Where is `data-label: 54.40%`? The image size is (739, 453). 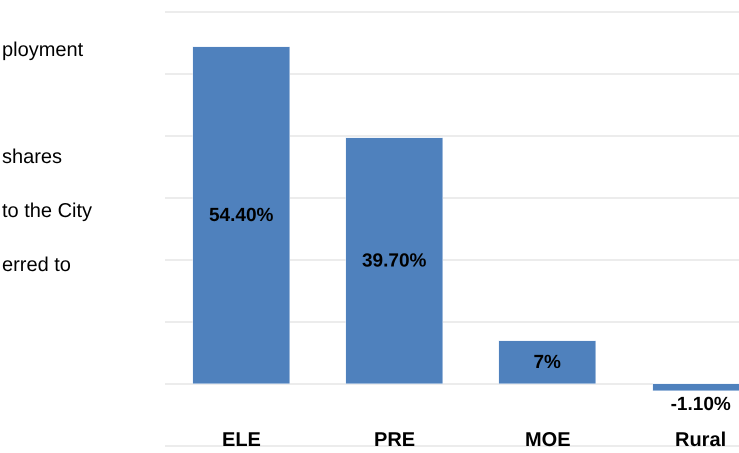 data-label: 54.40% is located at coordinates (241, 215).